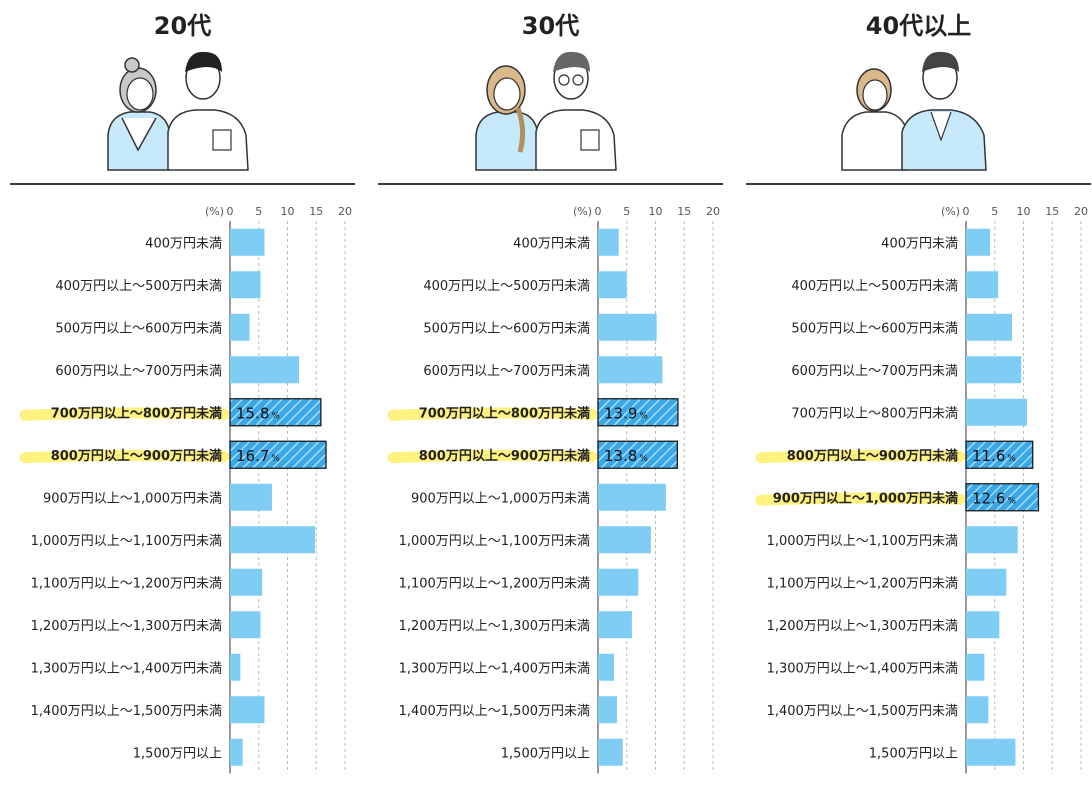 The height and width of the screenshot is (800, 1092). What do you see at coordinates (258, 413) in the screenshot?
I see `data-label: 15.8%` at bounding box center [258, 413].